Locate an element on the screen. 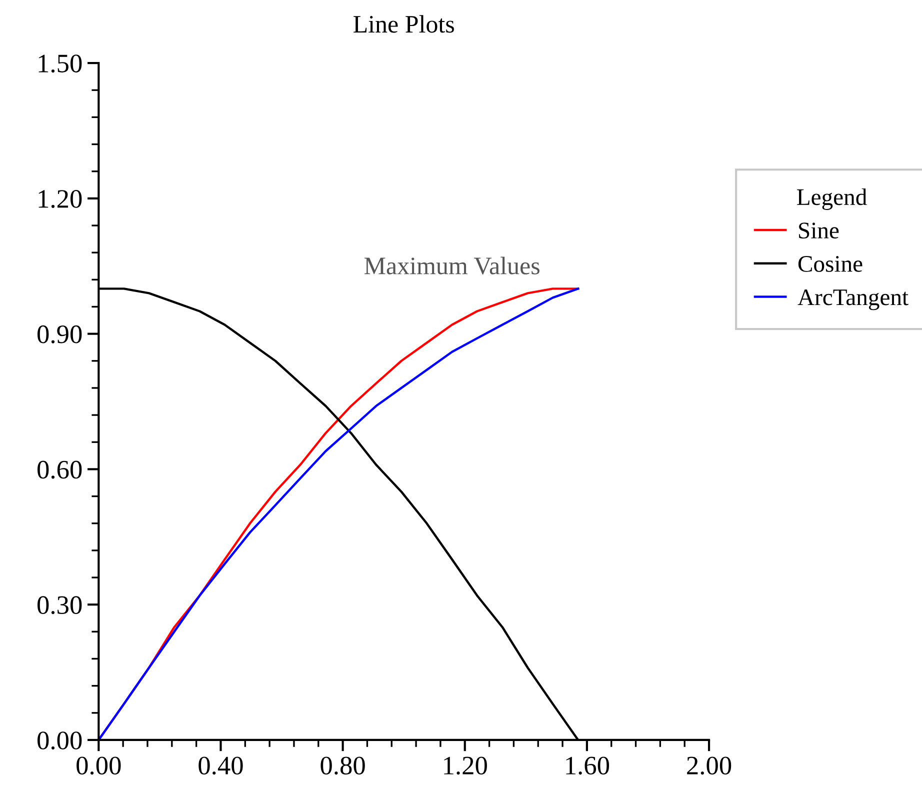 This screenshot has height=803, width=922. legend-label: Cosine is located at coordinates (830, 264).